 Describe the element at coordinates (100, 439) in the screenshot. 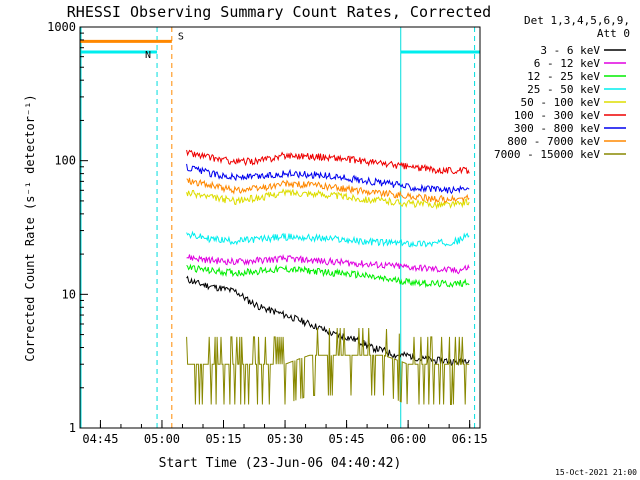

I see `x-tick-label: 04:45` at that location.